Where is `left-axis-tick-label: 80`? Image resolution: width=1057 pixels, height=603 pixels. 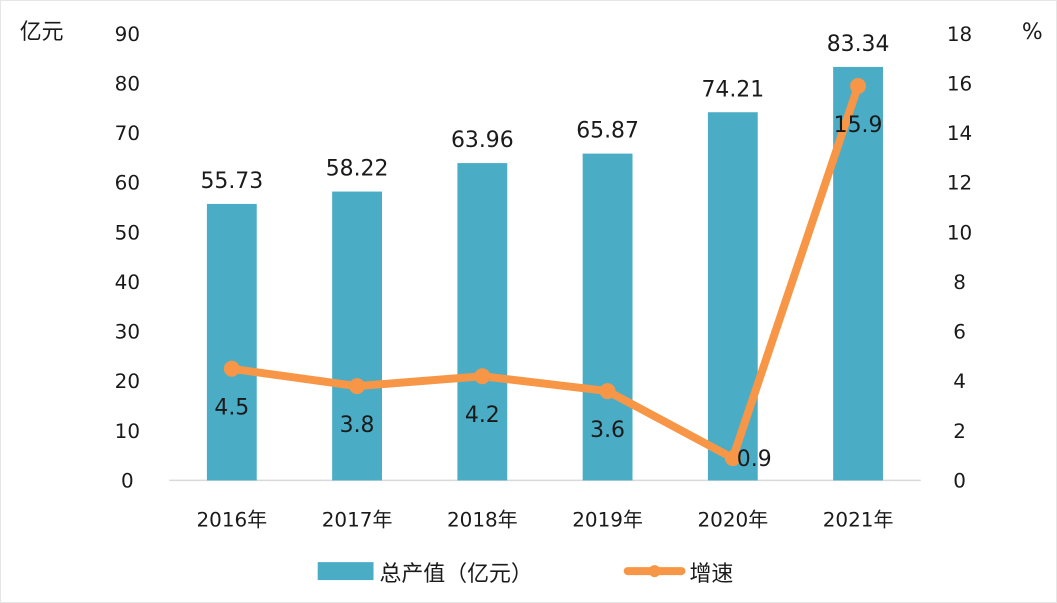
left-axis-tick-label: 80 is located at coordinates (127, 83).